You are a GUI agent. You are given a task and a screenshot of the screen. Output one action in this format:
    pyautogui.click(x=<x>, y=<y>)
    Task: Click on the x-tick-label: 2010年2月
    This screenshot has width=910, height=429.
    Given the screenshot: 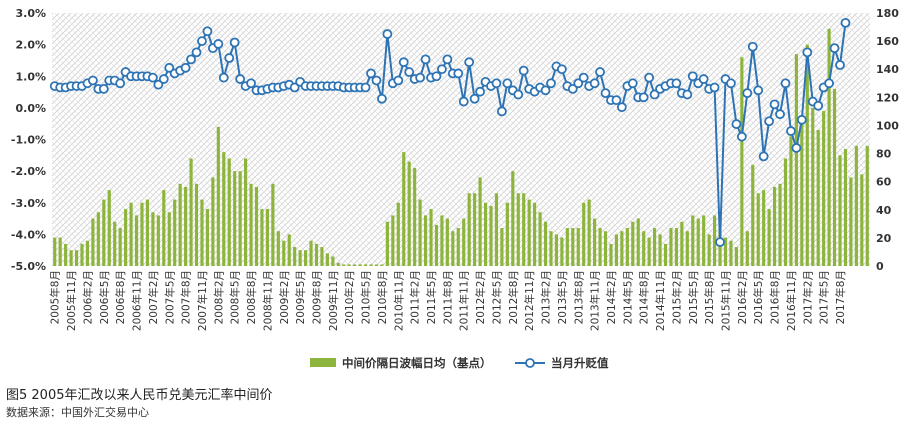 What is the action you would take?
    pyautogui.click(x=349, y=297)
    